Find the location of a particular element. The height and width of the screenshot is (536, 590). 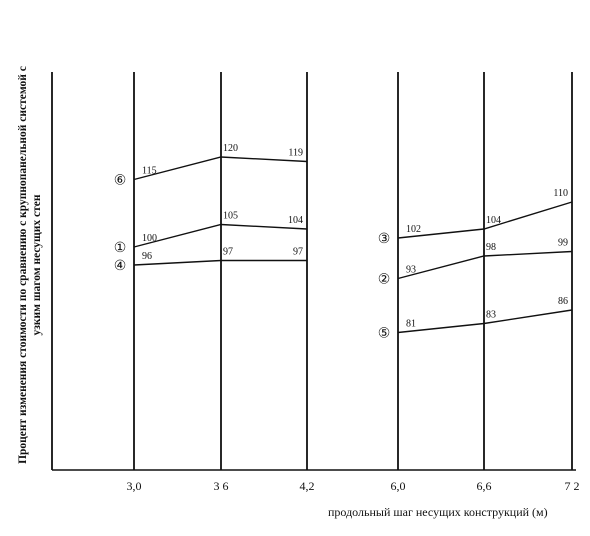

x-tick-label-1: 3,0 is located at coordinates (134, 486).